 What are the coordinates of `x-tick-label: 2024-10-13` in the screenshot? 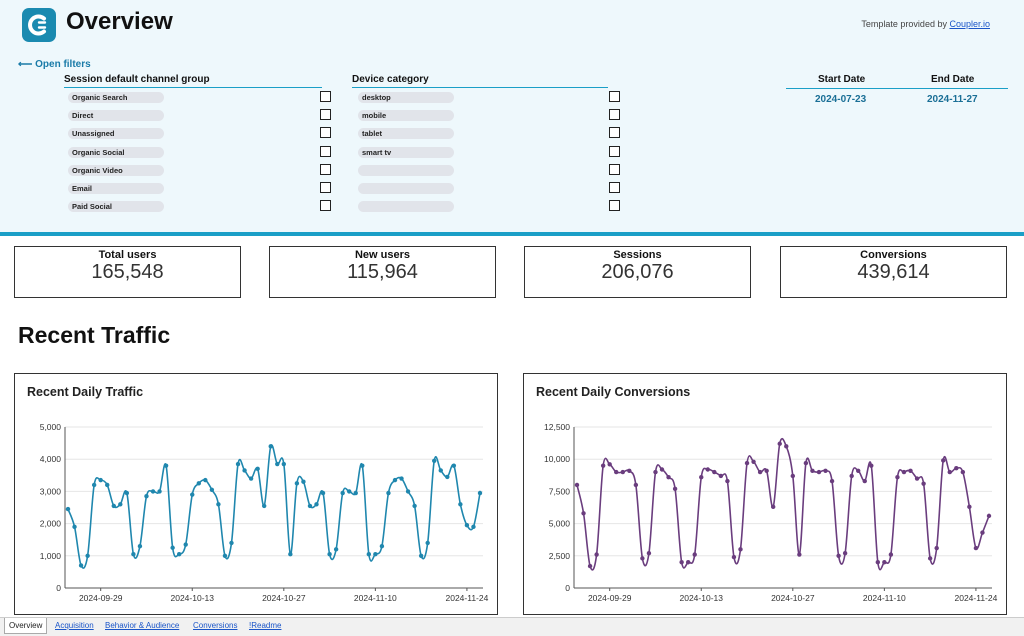 It's located at (702, 598).